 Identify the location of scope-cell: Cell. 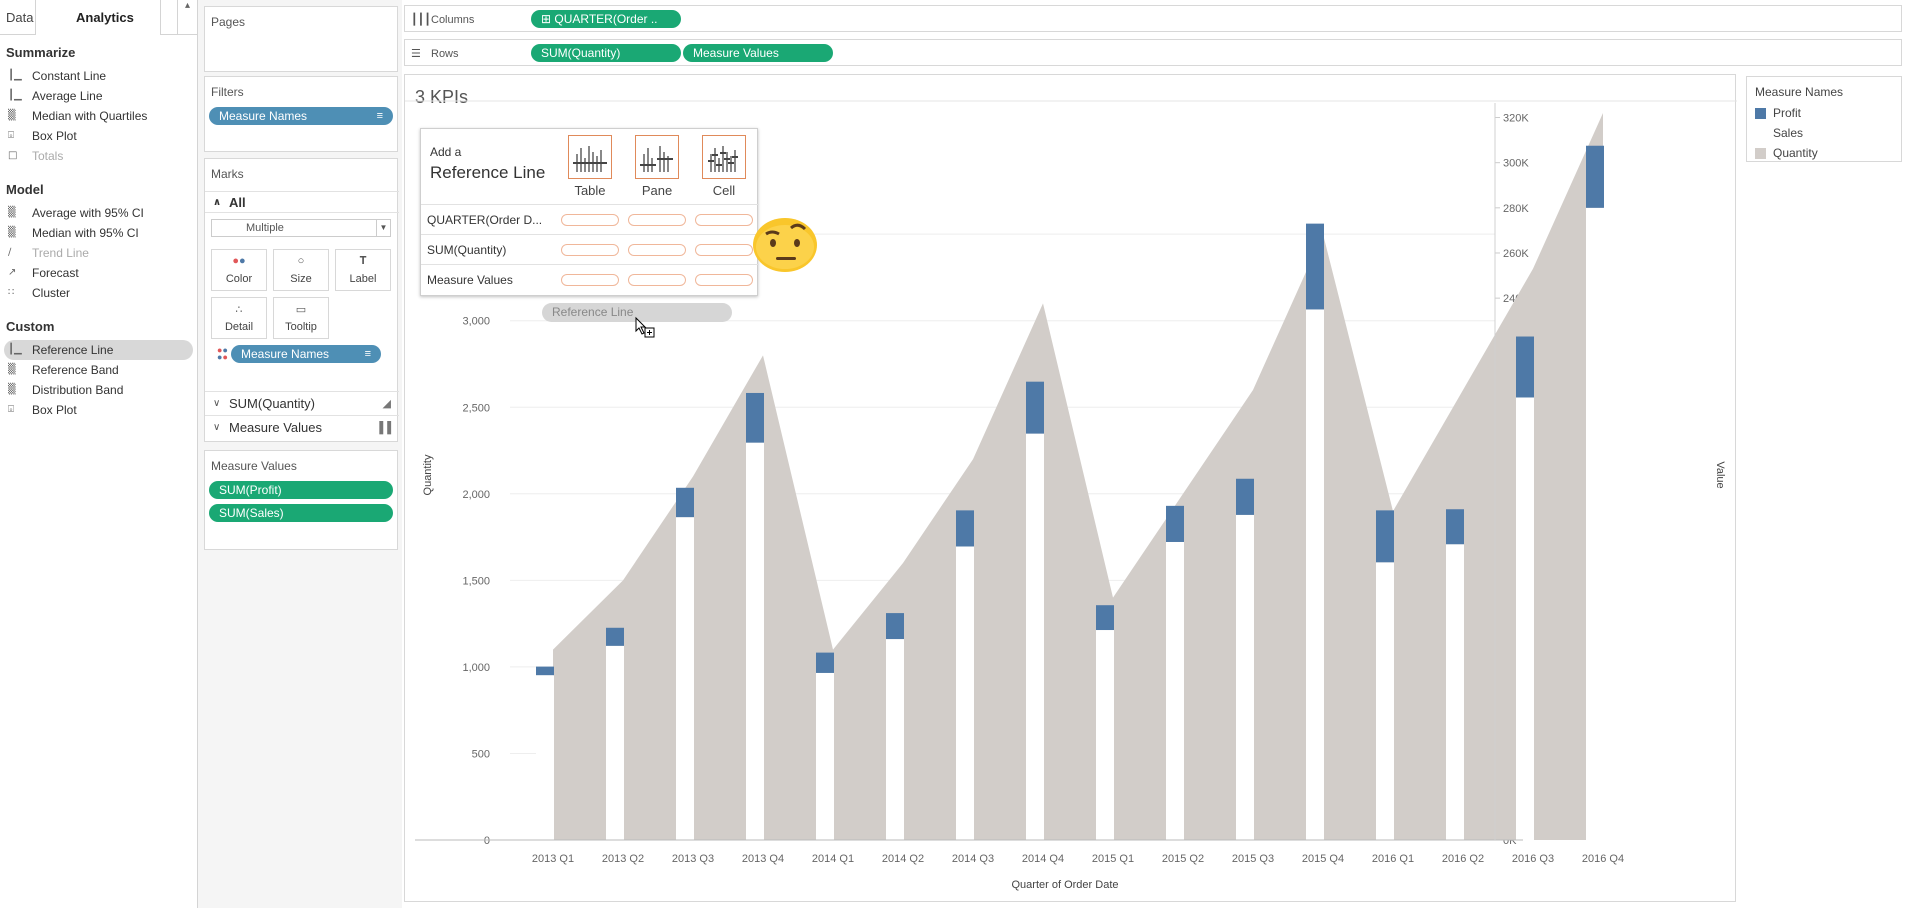
(724, 166).